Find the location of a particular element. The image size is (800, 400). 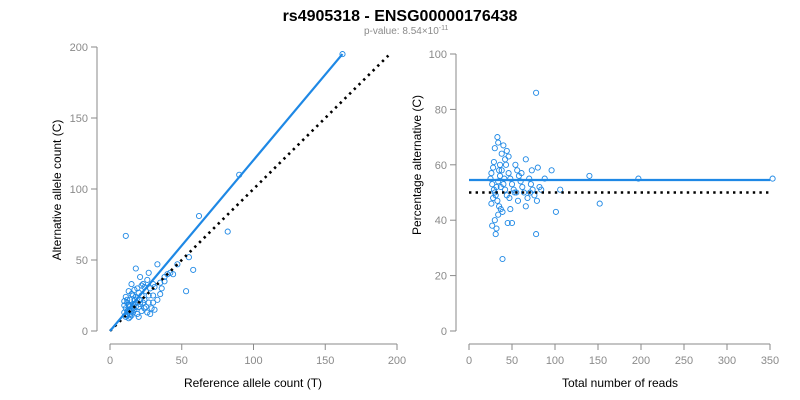

right-y-tick-label: 0 is located at coordinates (444, 332).